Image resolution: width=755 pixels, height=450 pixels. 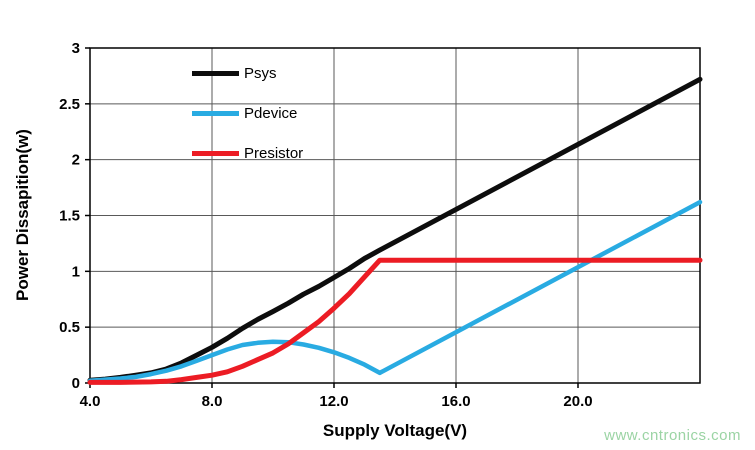 I want to click on x-tick-label: 12.0, so click(x=333, y=401).